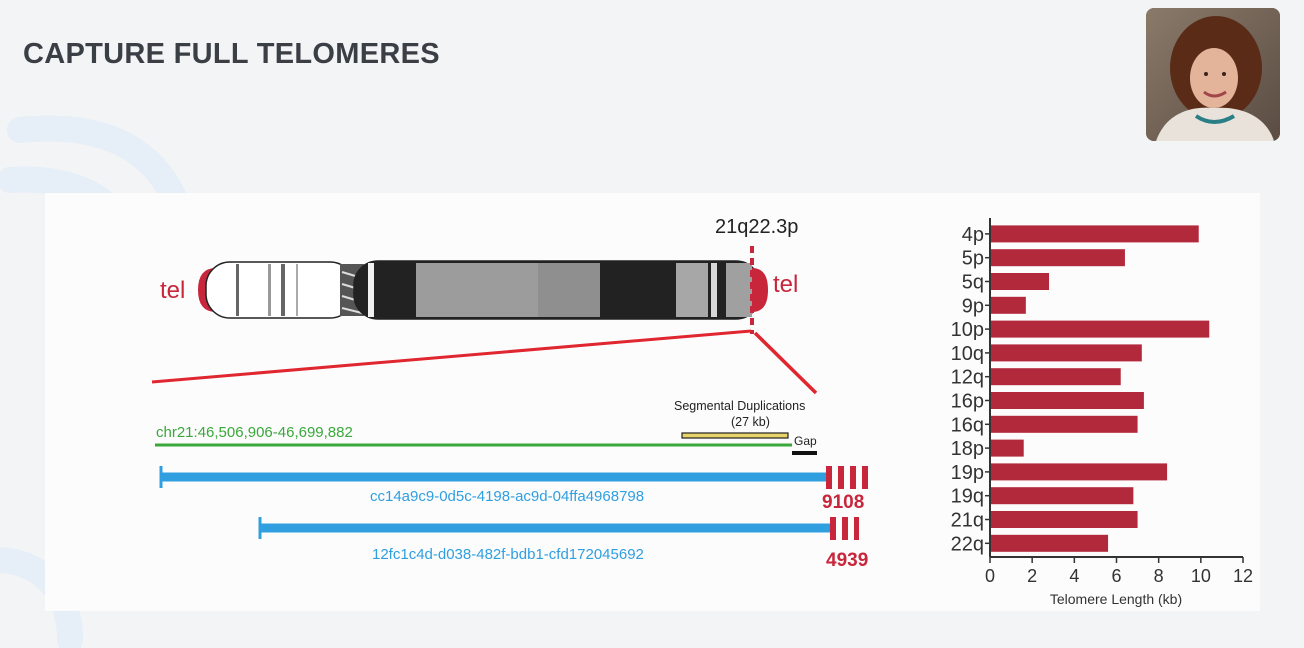 This screenshot has height=648, width=1304. I want to click on category-label-16p: 16p, so click(967, 402).